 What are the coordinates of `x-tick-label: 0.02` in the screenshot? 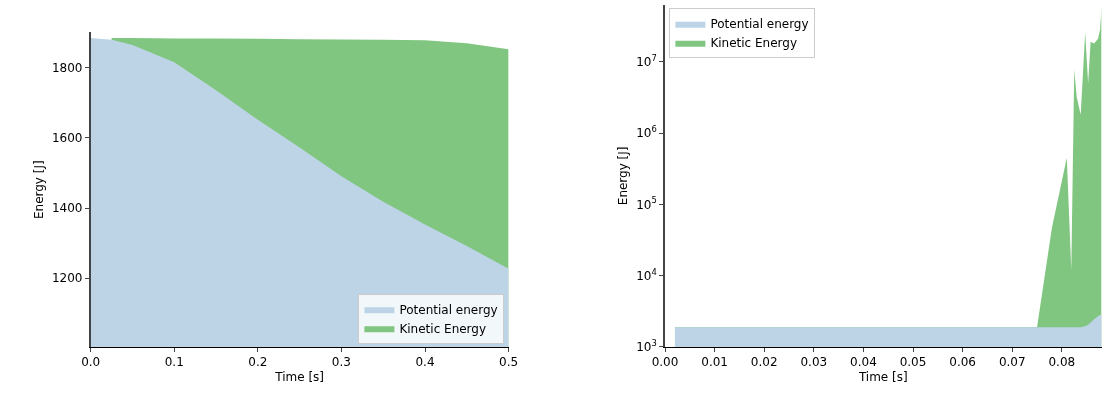 It's located at (764, 362).